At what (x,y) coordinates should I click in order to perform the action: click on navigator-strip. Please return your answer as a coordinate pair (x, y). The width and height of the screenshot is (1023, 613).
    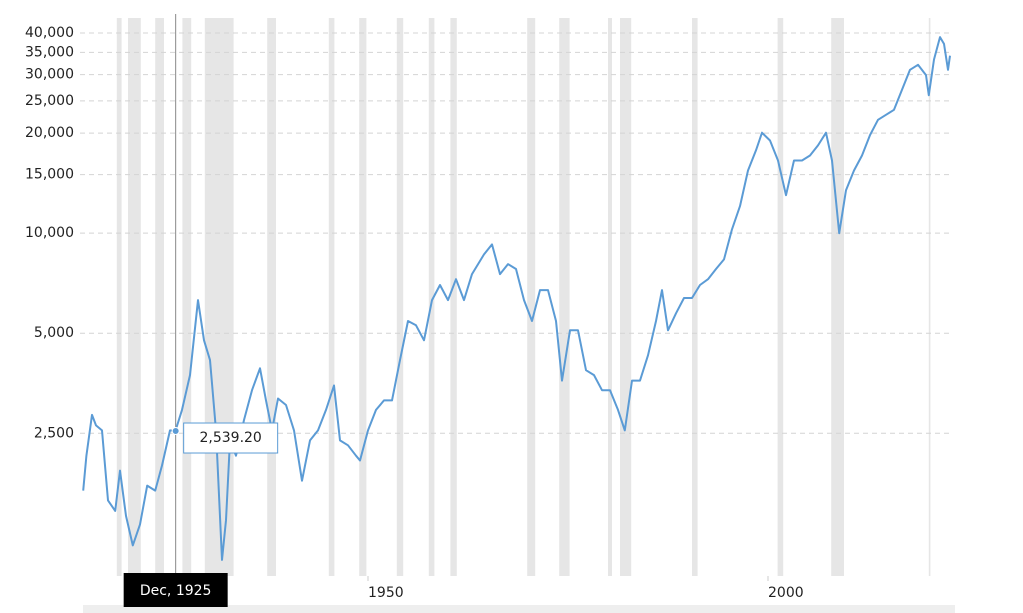
    Looking at the image, I should click on (519, 609).